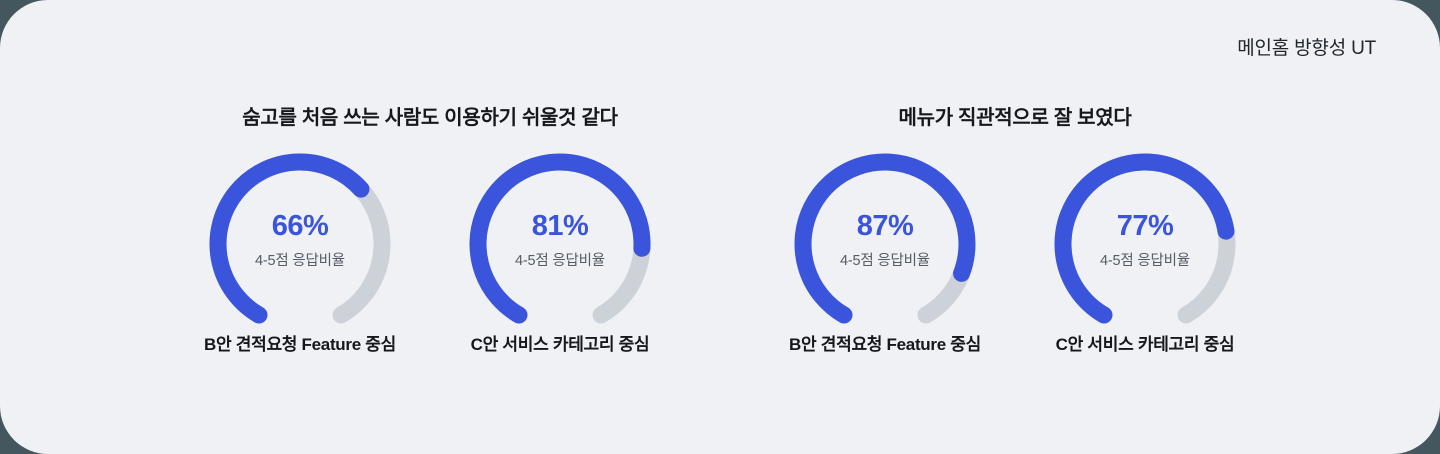 Image resolution: width=1440 pixels, height=454 pixels. Describe the element at coordinates (1145, 226) in the screenshot. I see `gauge-percentage: 77%` at that location.